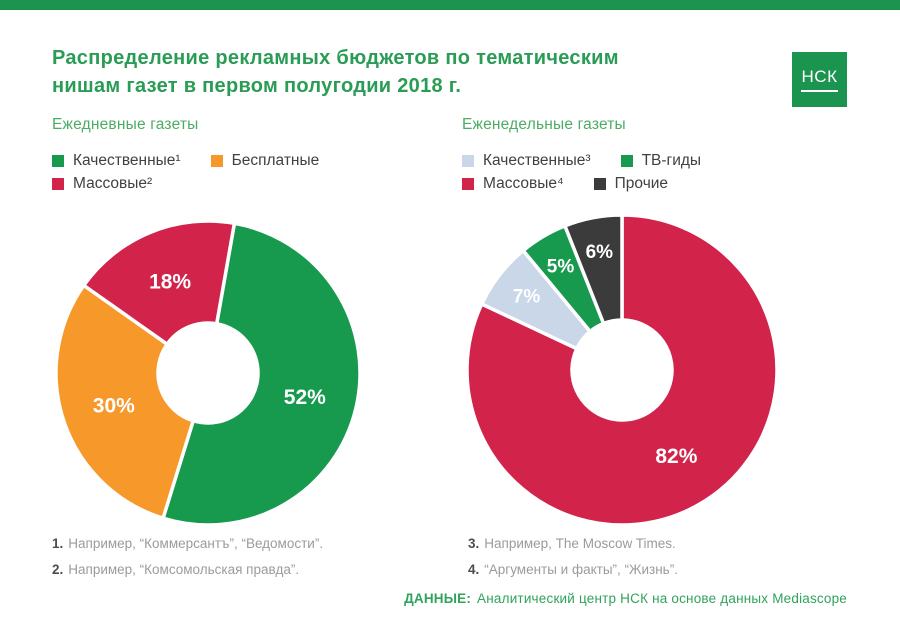 The width and height of the screenshot is (900, 625). What do you see at coordinates (184, 569) in the screenshot?
I see `footnote-text: Например, “Комсомольская правда”.` at bounding box center [184, 569].